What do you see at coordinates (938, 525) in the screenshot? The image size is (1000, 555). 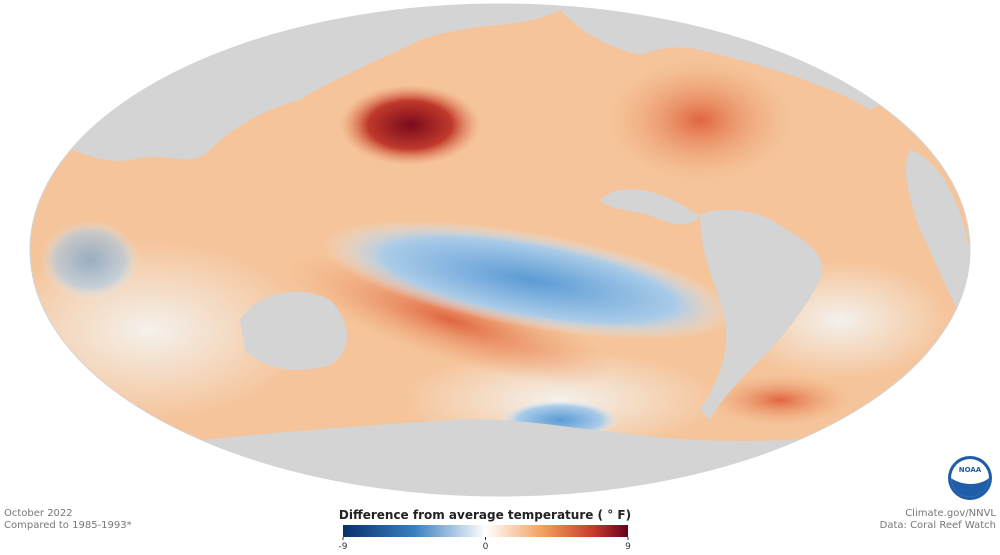 I see `data-credit: Data: Coral Reef Watch` at bounding box center [938, 525].